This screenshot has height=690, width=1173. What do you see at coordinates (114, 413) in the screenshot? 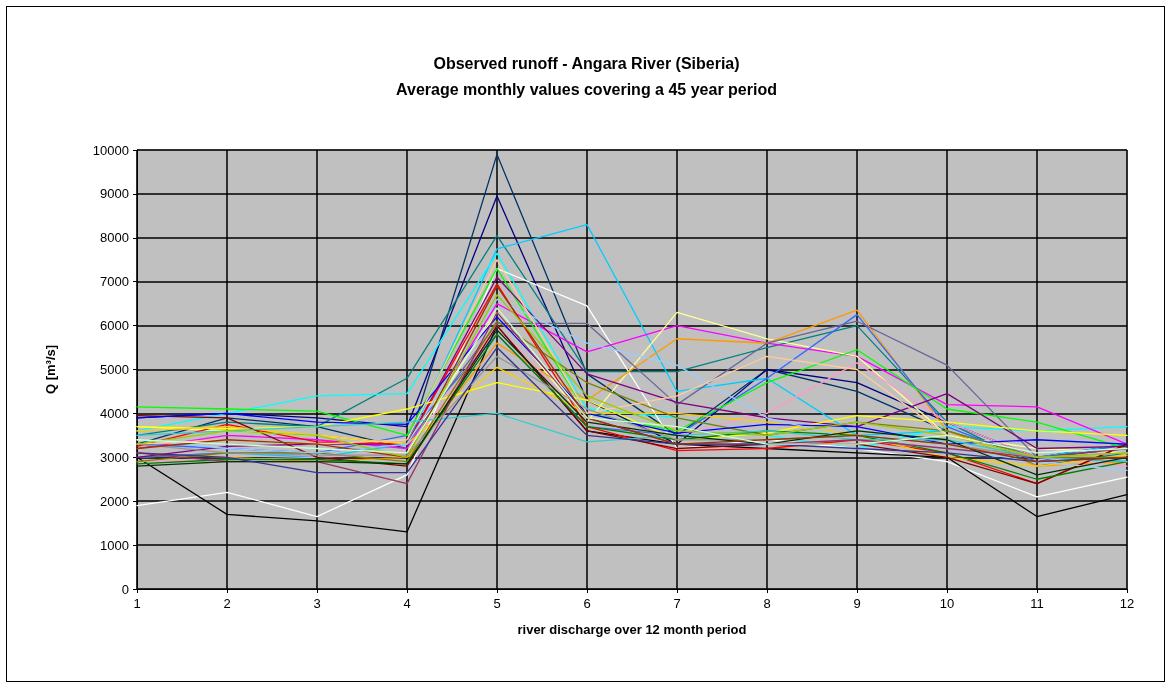
I see `y-tick-label: 4000` at bounding box center [114, 413].